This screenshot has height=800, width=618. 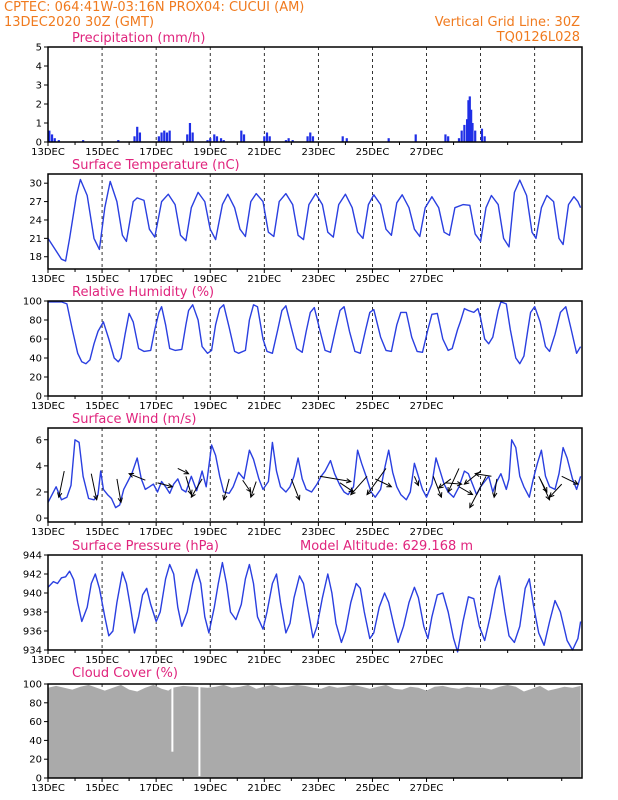 I want to click on header-model: TQ0126L028, so click(x=538, y=37).